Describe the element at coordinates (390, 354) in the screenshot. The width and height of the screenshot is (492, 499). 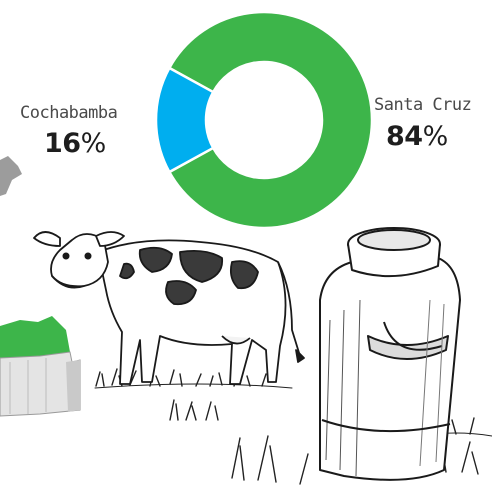
I see `milk-can-icon` at that location.